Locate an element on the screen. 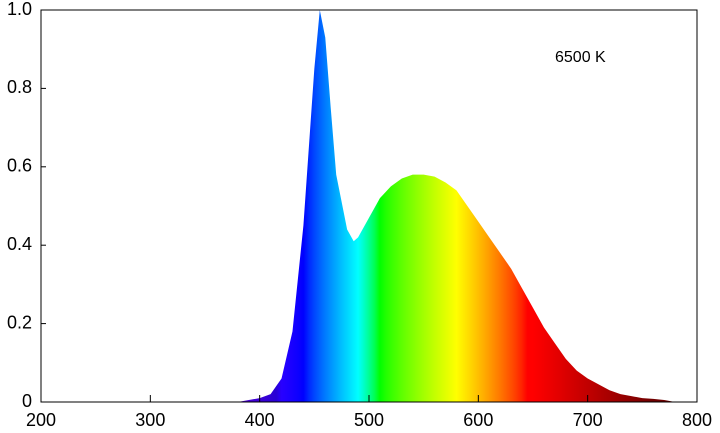 This screenshot has height=433, width=720. x-tick-label: 200 is located at coordinates (41, 420).